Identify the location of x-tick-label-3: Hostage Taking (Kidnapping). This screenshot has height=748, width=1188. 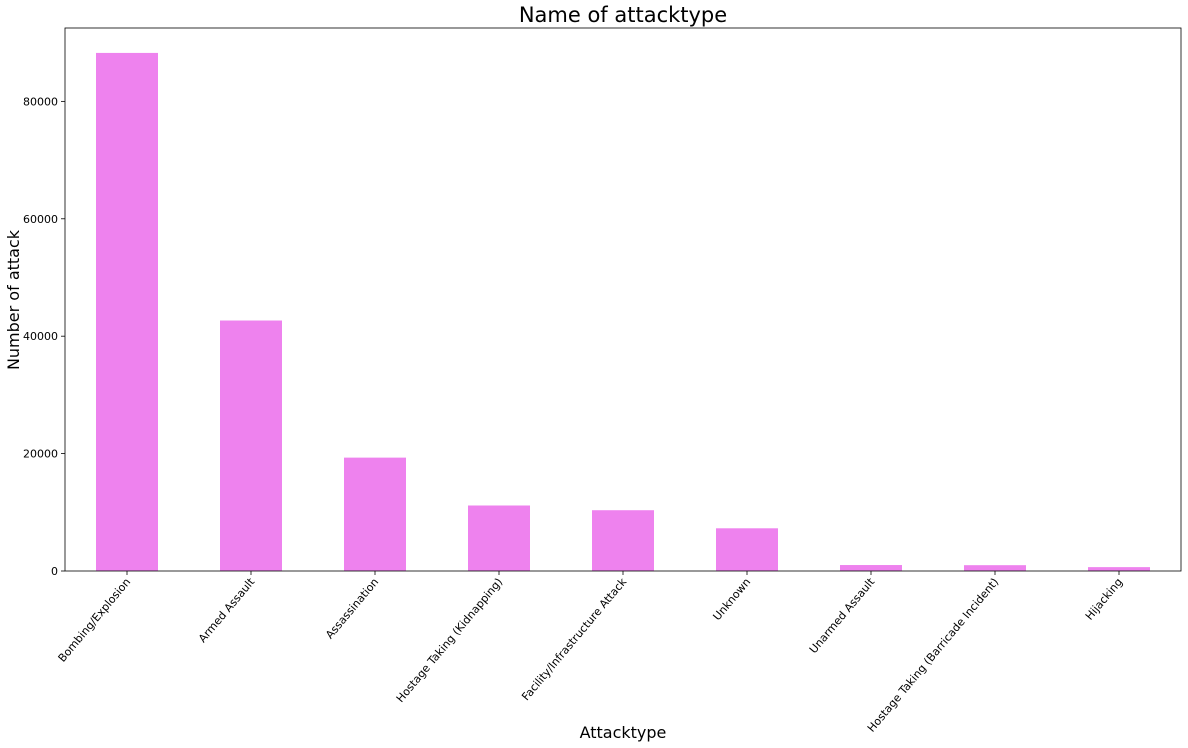
(450, 640).